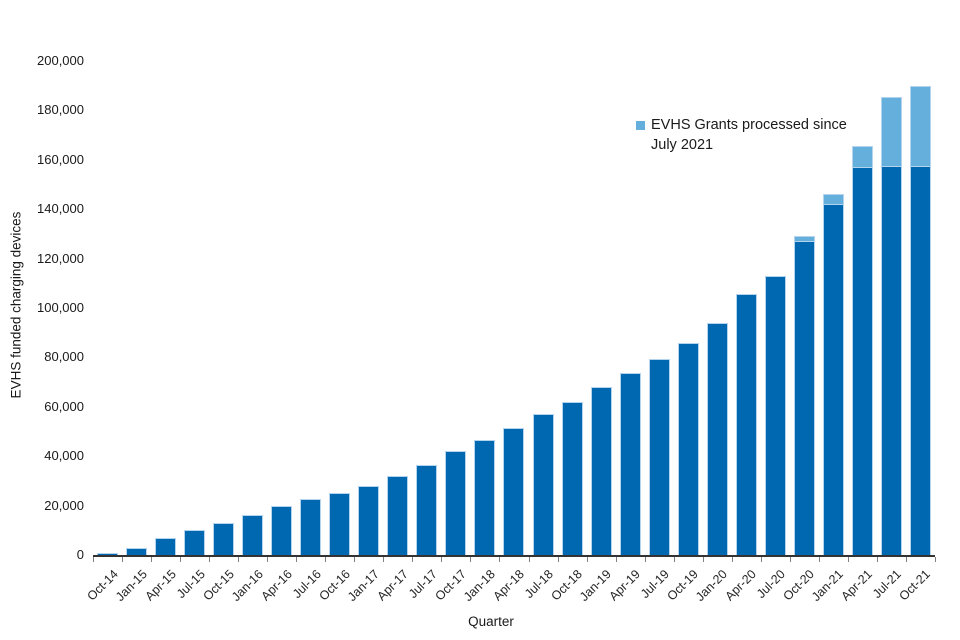 This screenshot has height=640, width=960. Describe the element at coordinates (60, 60) in the screenshot. I see `y-tick-label: 200,000` at that location.